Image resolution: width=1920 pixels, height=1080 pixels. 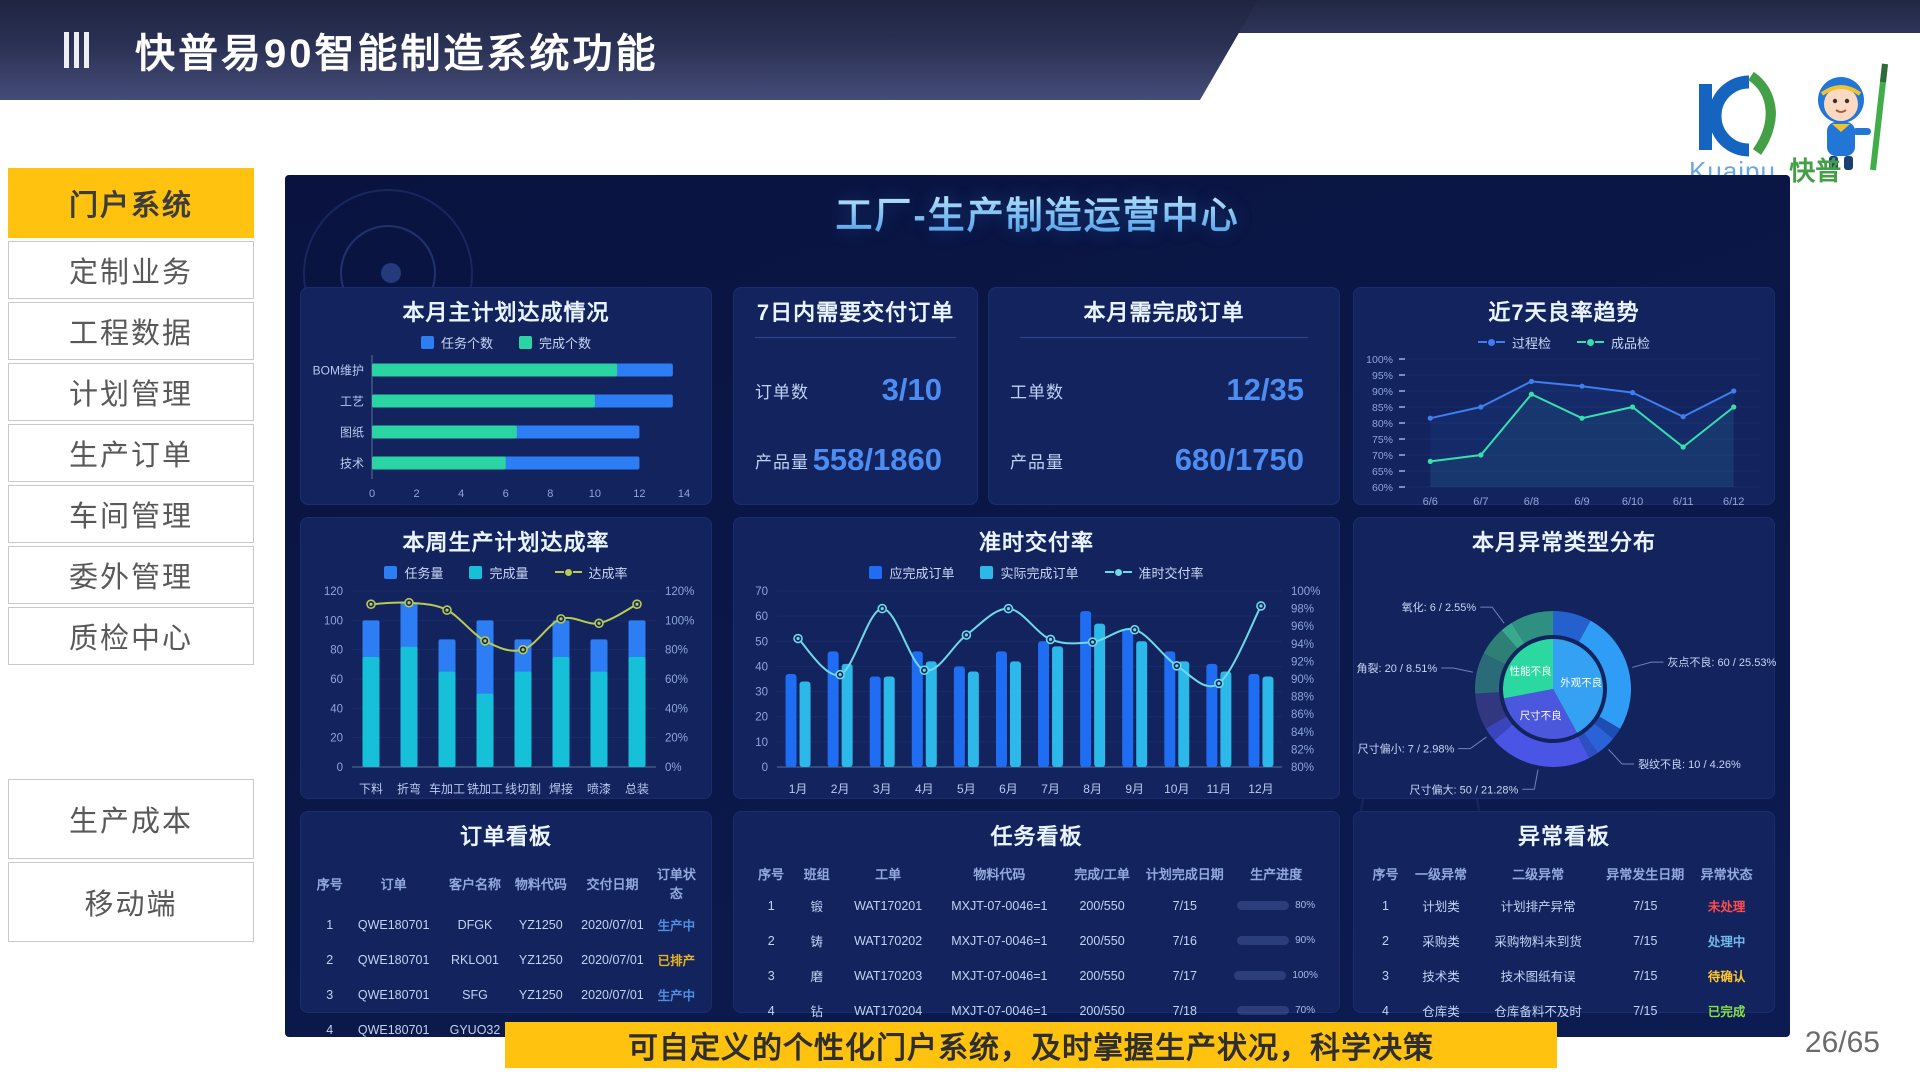 I want to click on svg-text: 1月, so click(x=798, y=789).